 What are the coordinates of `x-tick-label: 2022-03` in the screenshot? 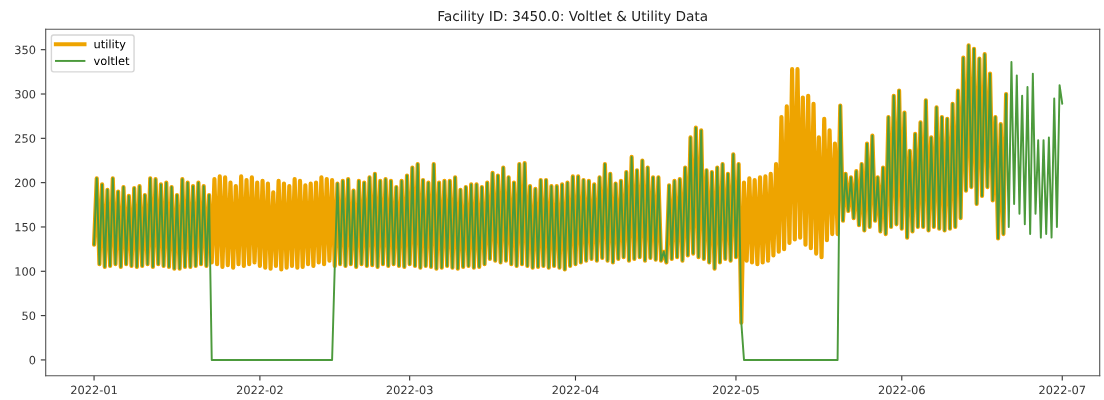 It's located at (409, 390).